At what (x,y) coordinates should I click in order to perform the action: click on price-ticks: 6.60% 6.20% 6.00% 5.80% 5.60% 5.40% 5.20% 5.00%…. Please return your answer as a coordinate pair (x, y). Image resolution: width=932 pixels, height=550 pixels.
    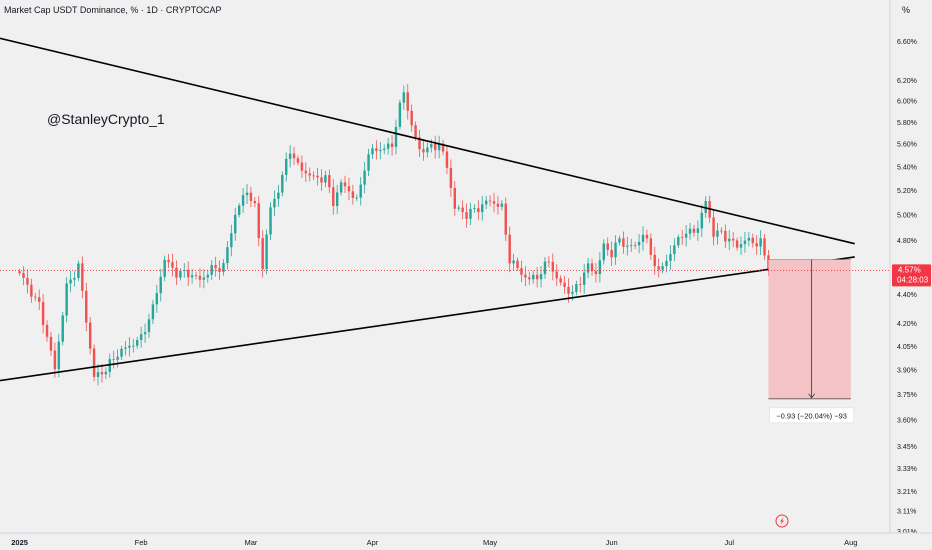
    Looking at the image, I should click on (907, 287).